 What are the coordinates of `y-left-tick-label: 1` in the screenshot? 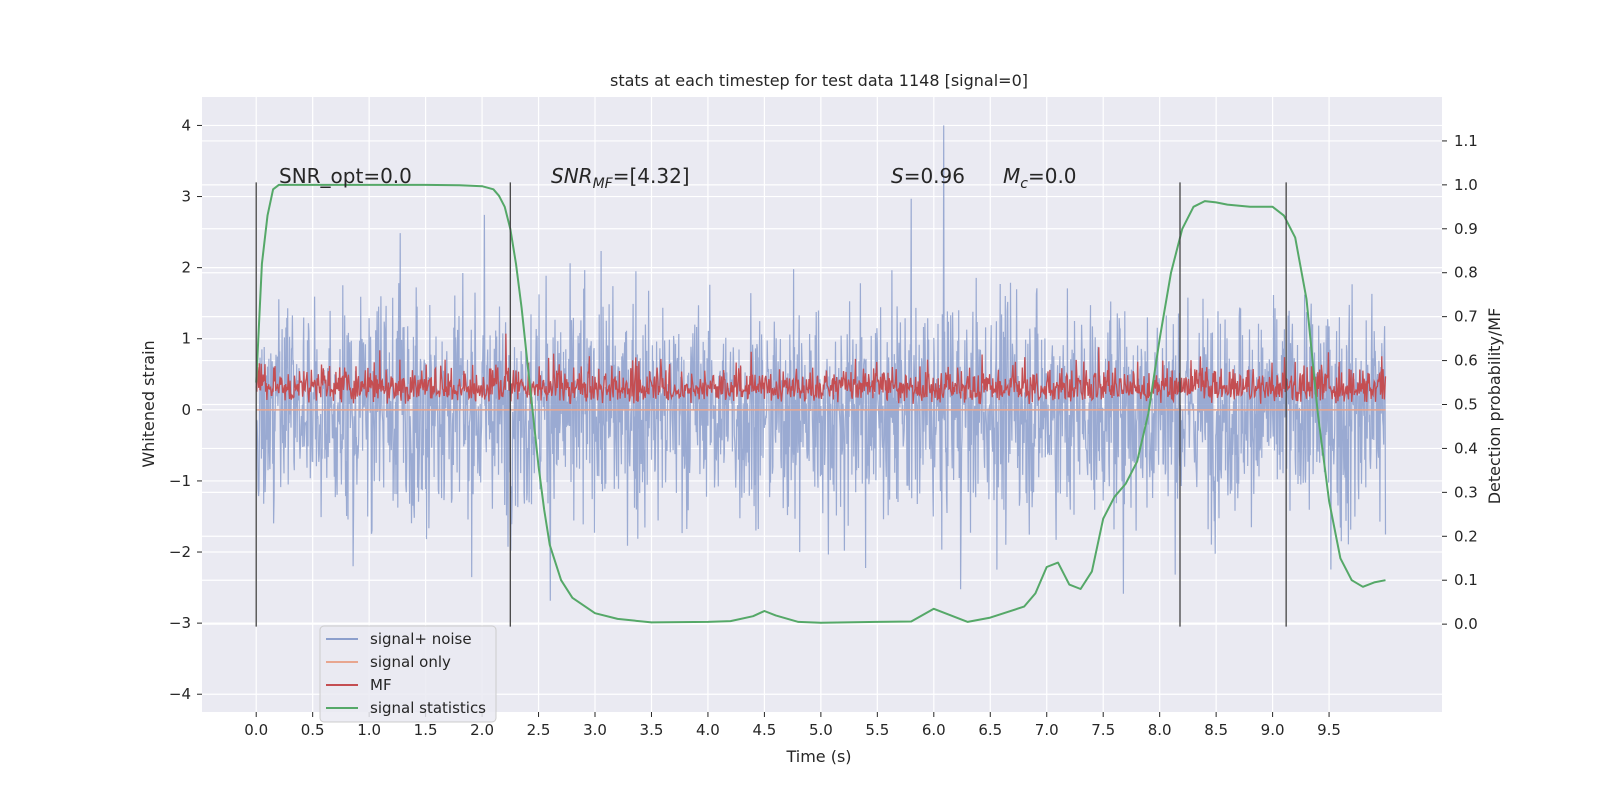 It's located at (186, 339).